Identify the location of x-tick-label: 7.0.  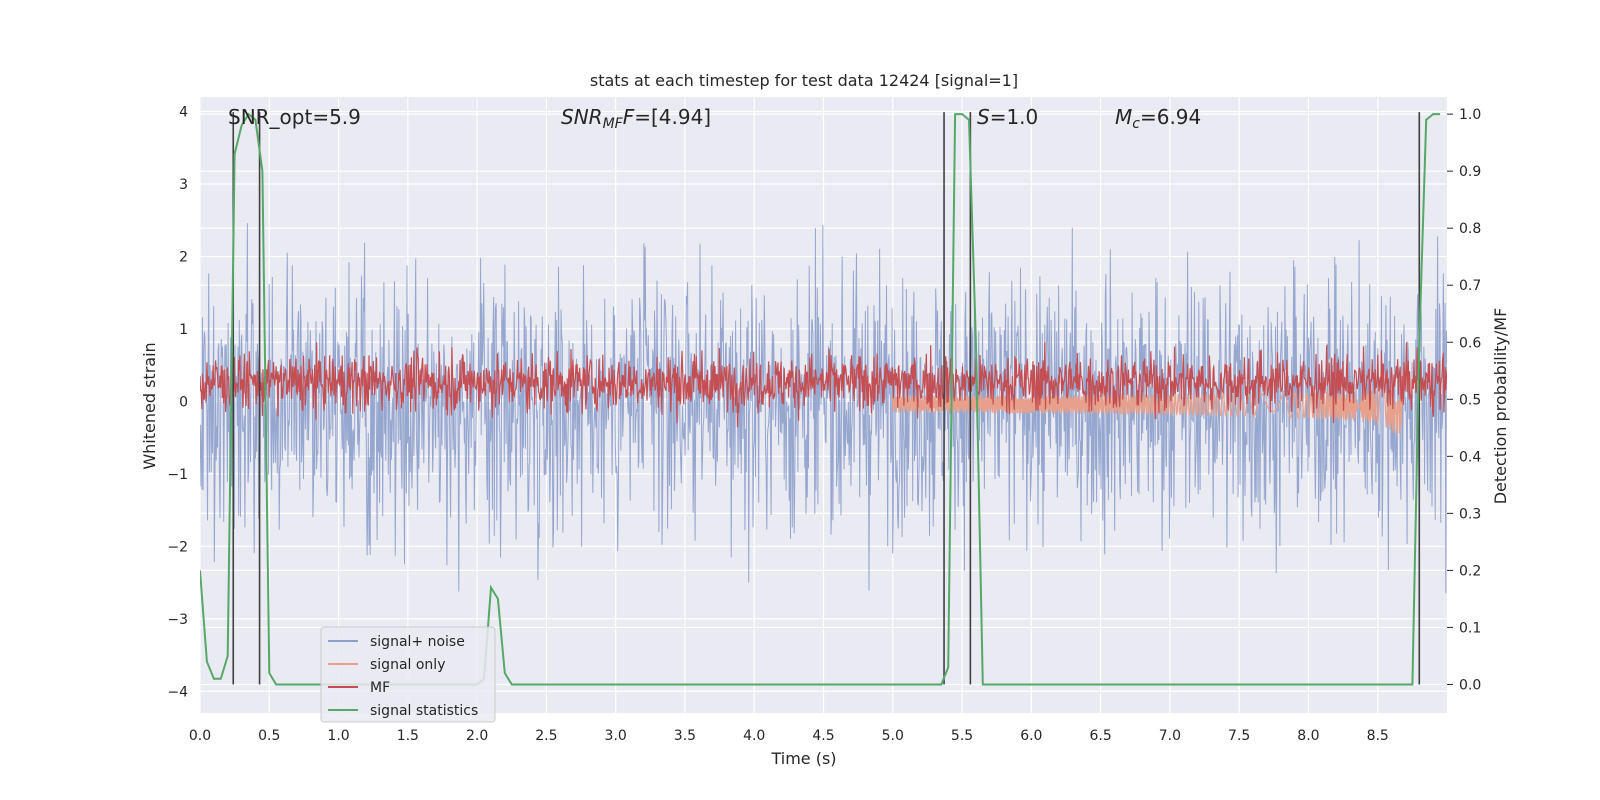
(1170, 736).